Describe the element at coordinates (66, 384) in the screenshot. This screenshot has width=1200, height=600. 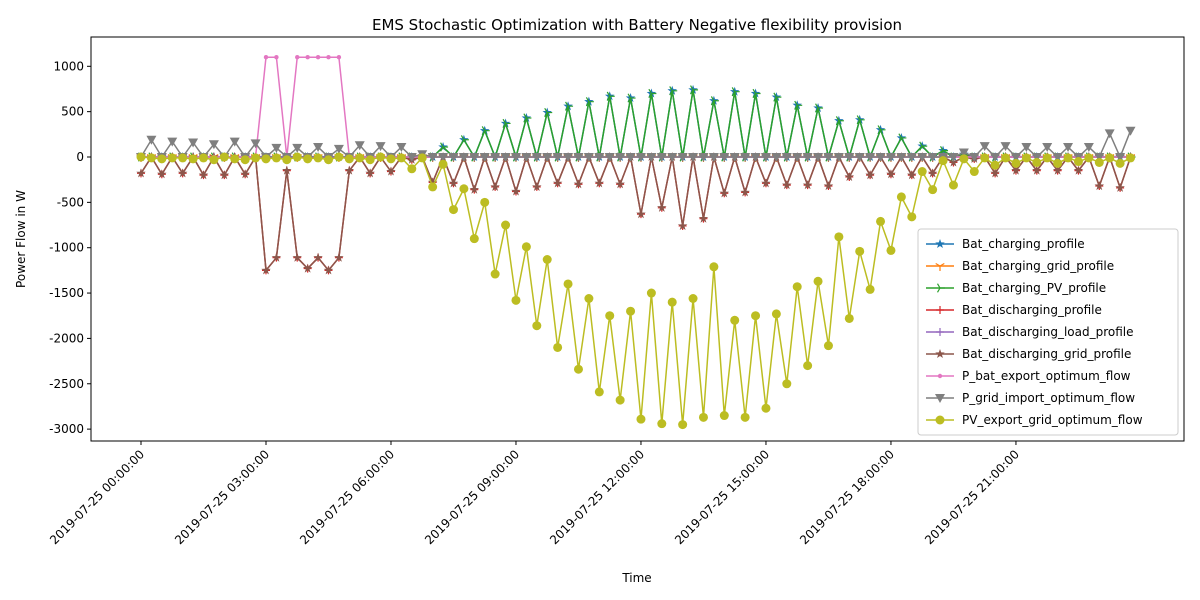
I see `y-tick-label: -2500` at that location.